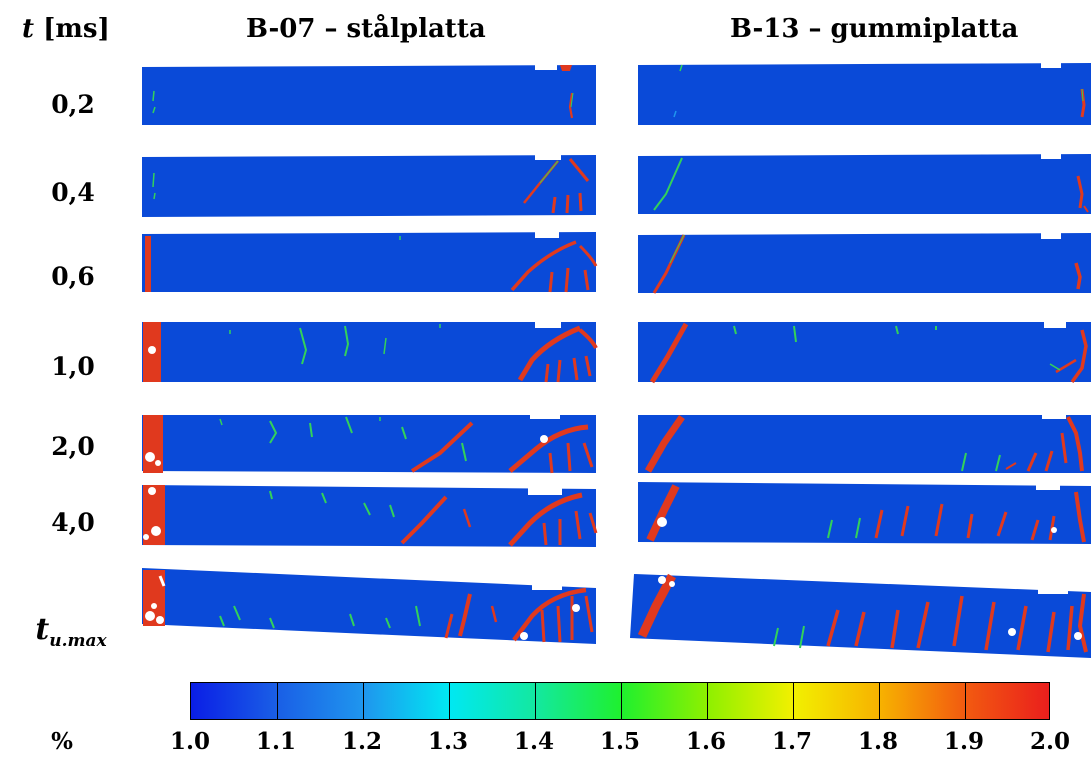 This screenshot has height=760, width=1091. What do you see at coordinates (792, 741) in the screenshot?
I see `colorbar-tick-label: 1.7` at bounding box center [792, 741].